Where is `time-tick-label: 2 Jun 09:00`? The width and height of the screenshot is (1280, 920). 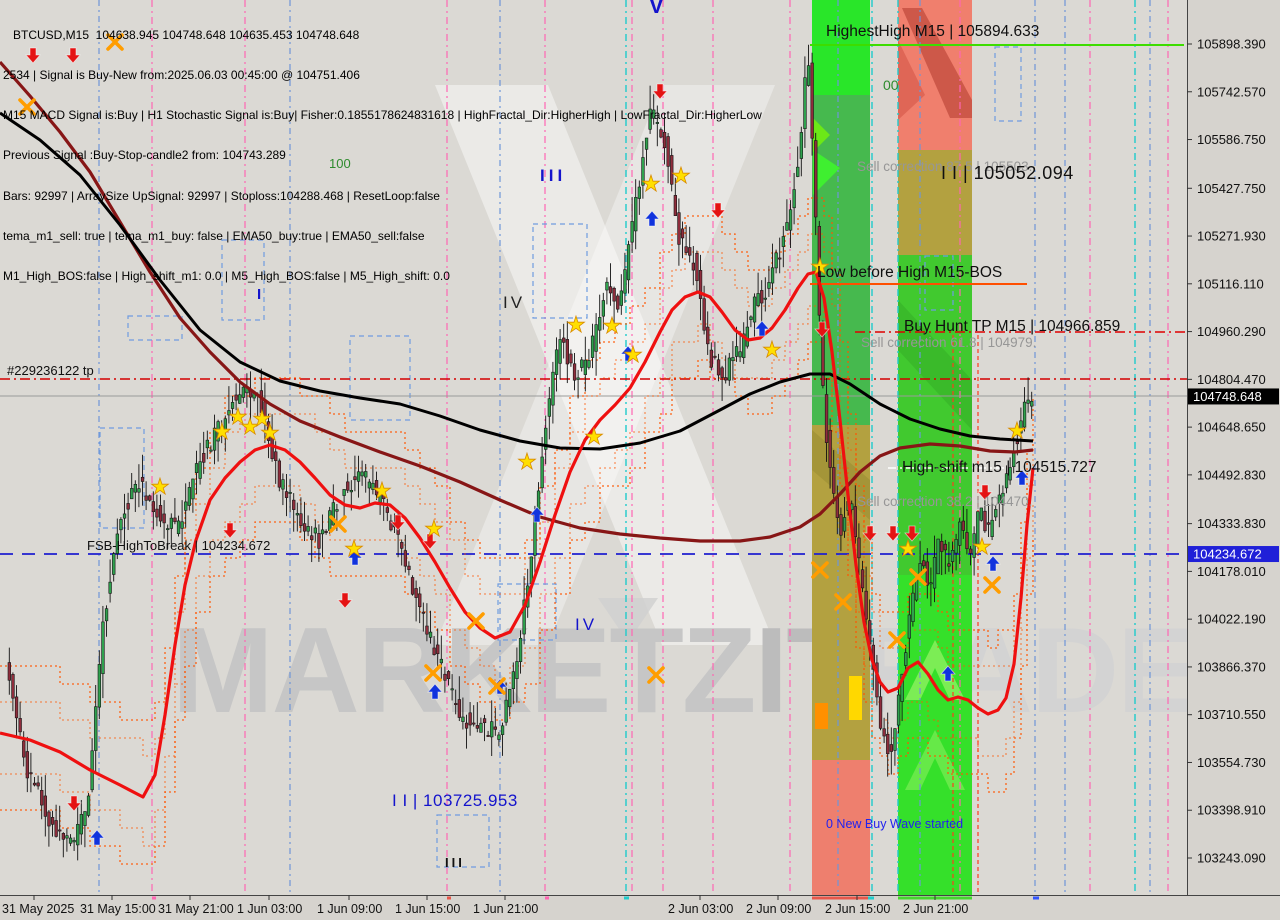
time-tick-label: 2 Jun 09:00 is located at coordinates (778, 909).